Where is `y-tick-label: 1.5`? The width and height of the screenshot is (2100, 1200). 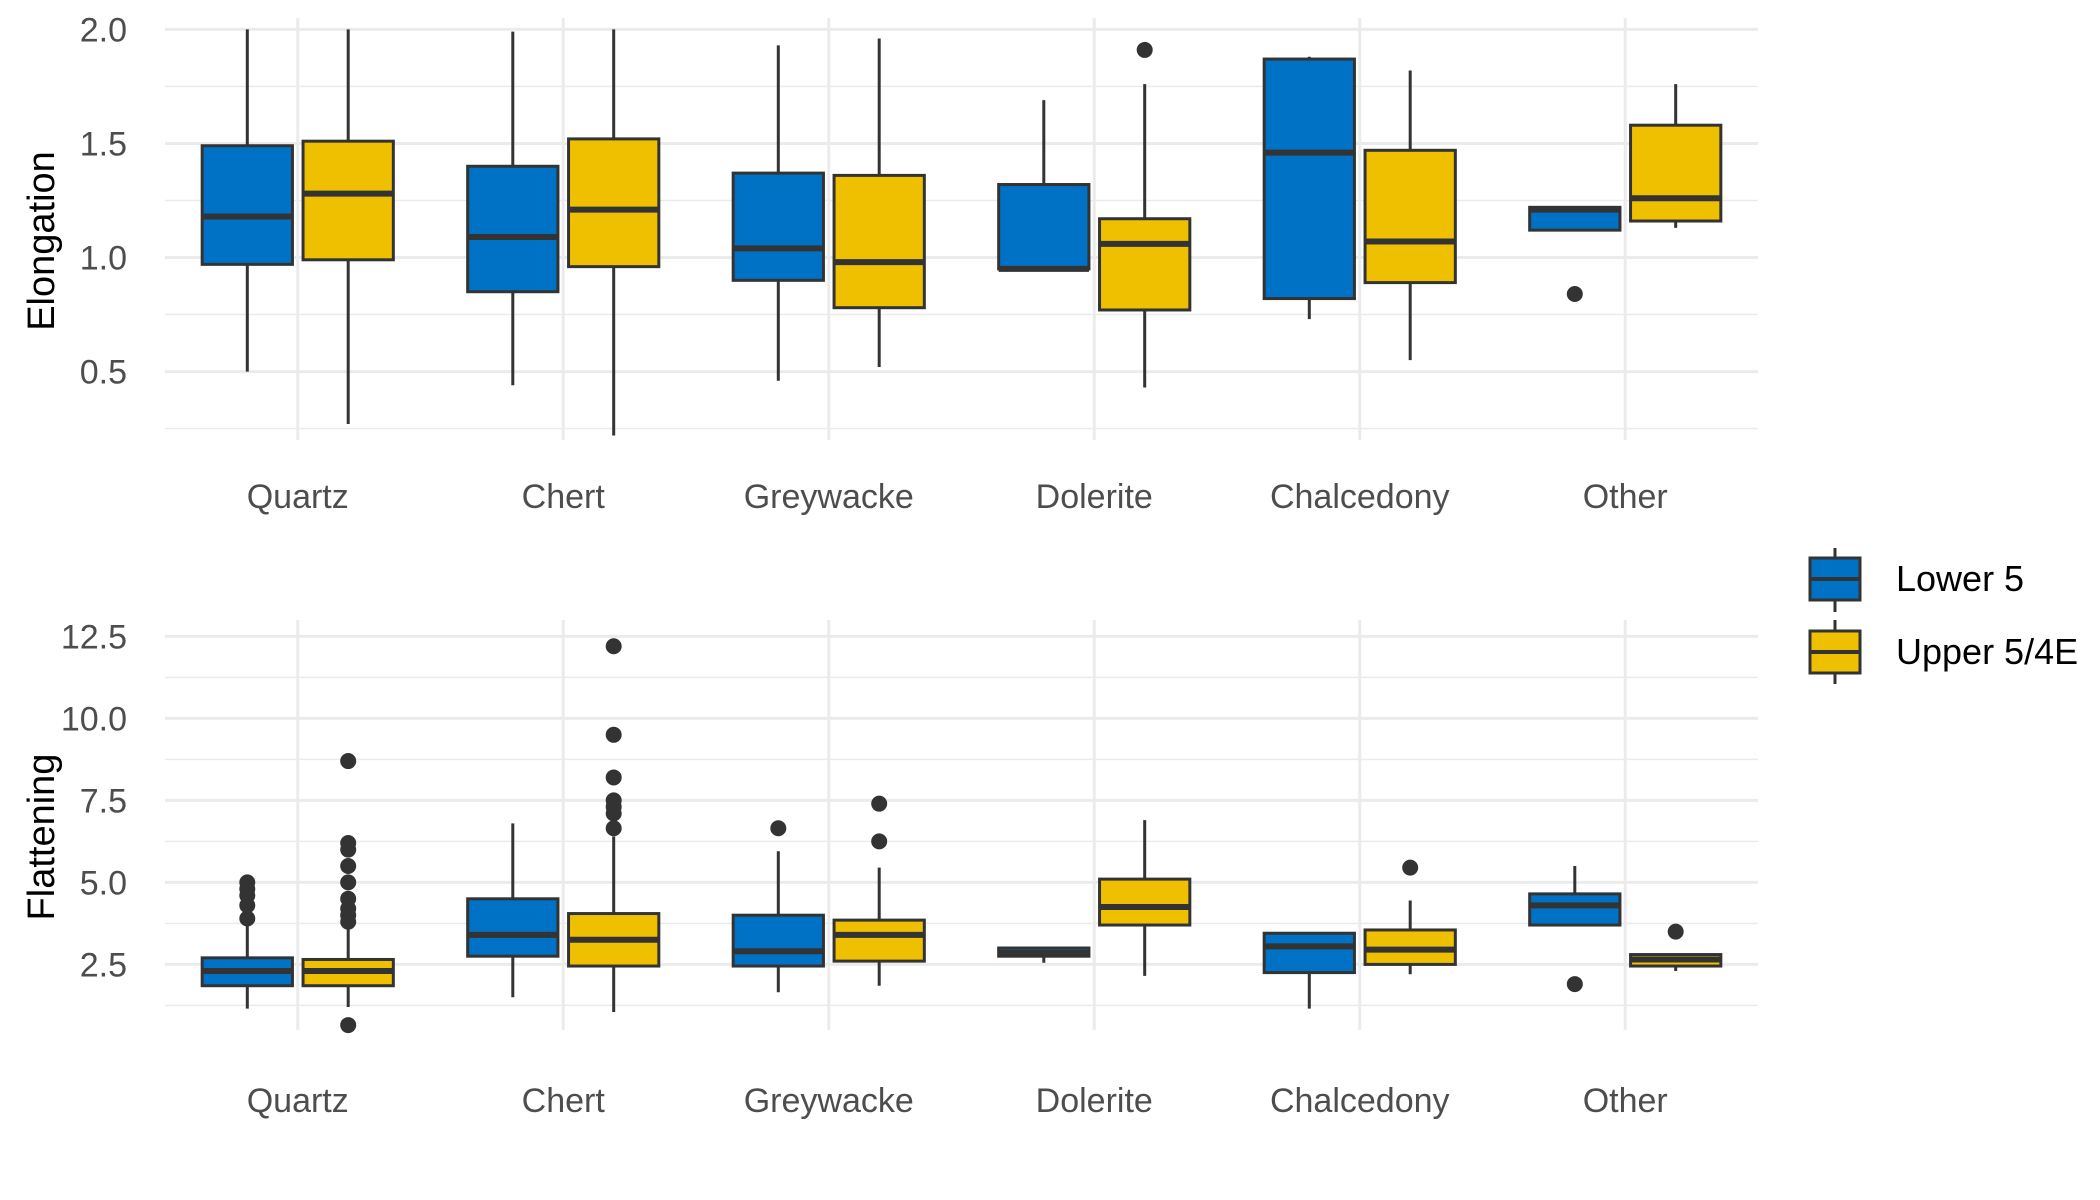 y-tick-label: 1.5 is located at coordinates (103, 144).